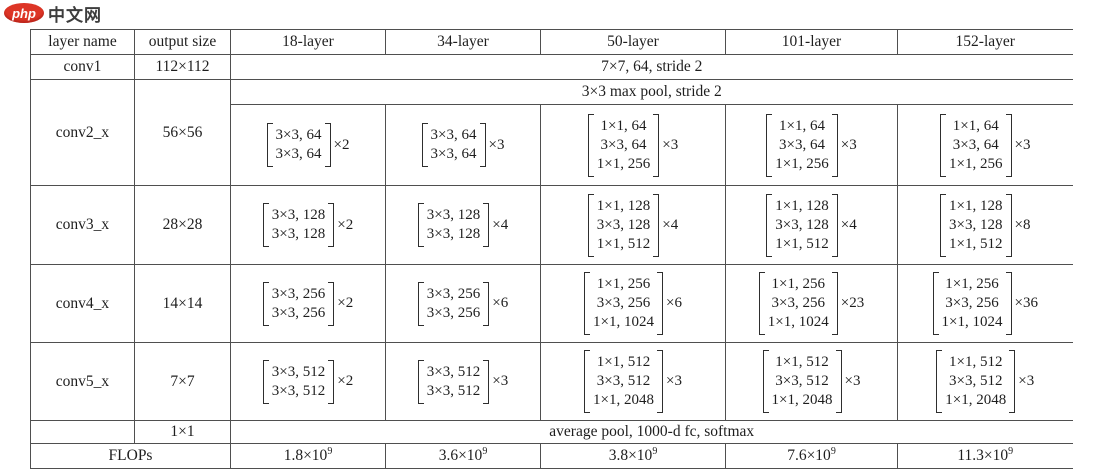 This screenshot has width=1100, height=476. What do you see at coordinates (463, 42) in the screenshot?
I see `header-34-layer: 34-layer` at bounding box center [463, 42].